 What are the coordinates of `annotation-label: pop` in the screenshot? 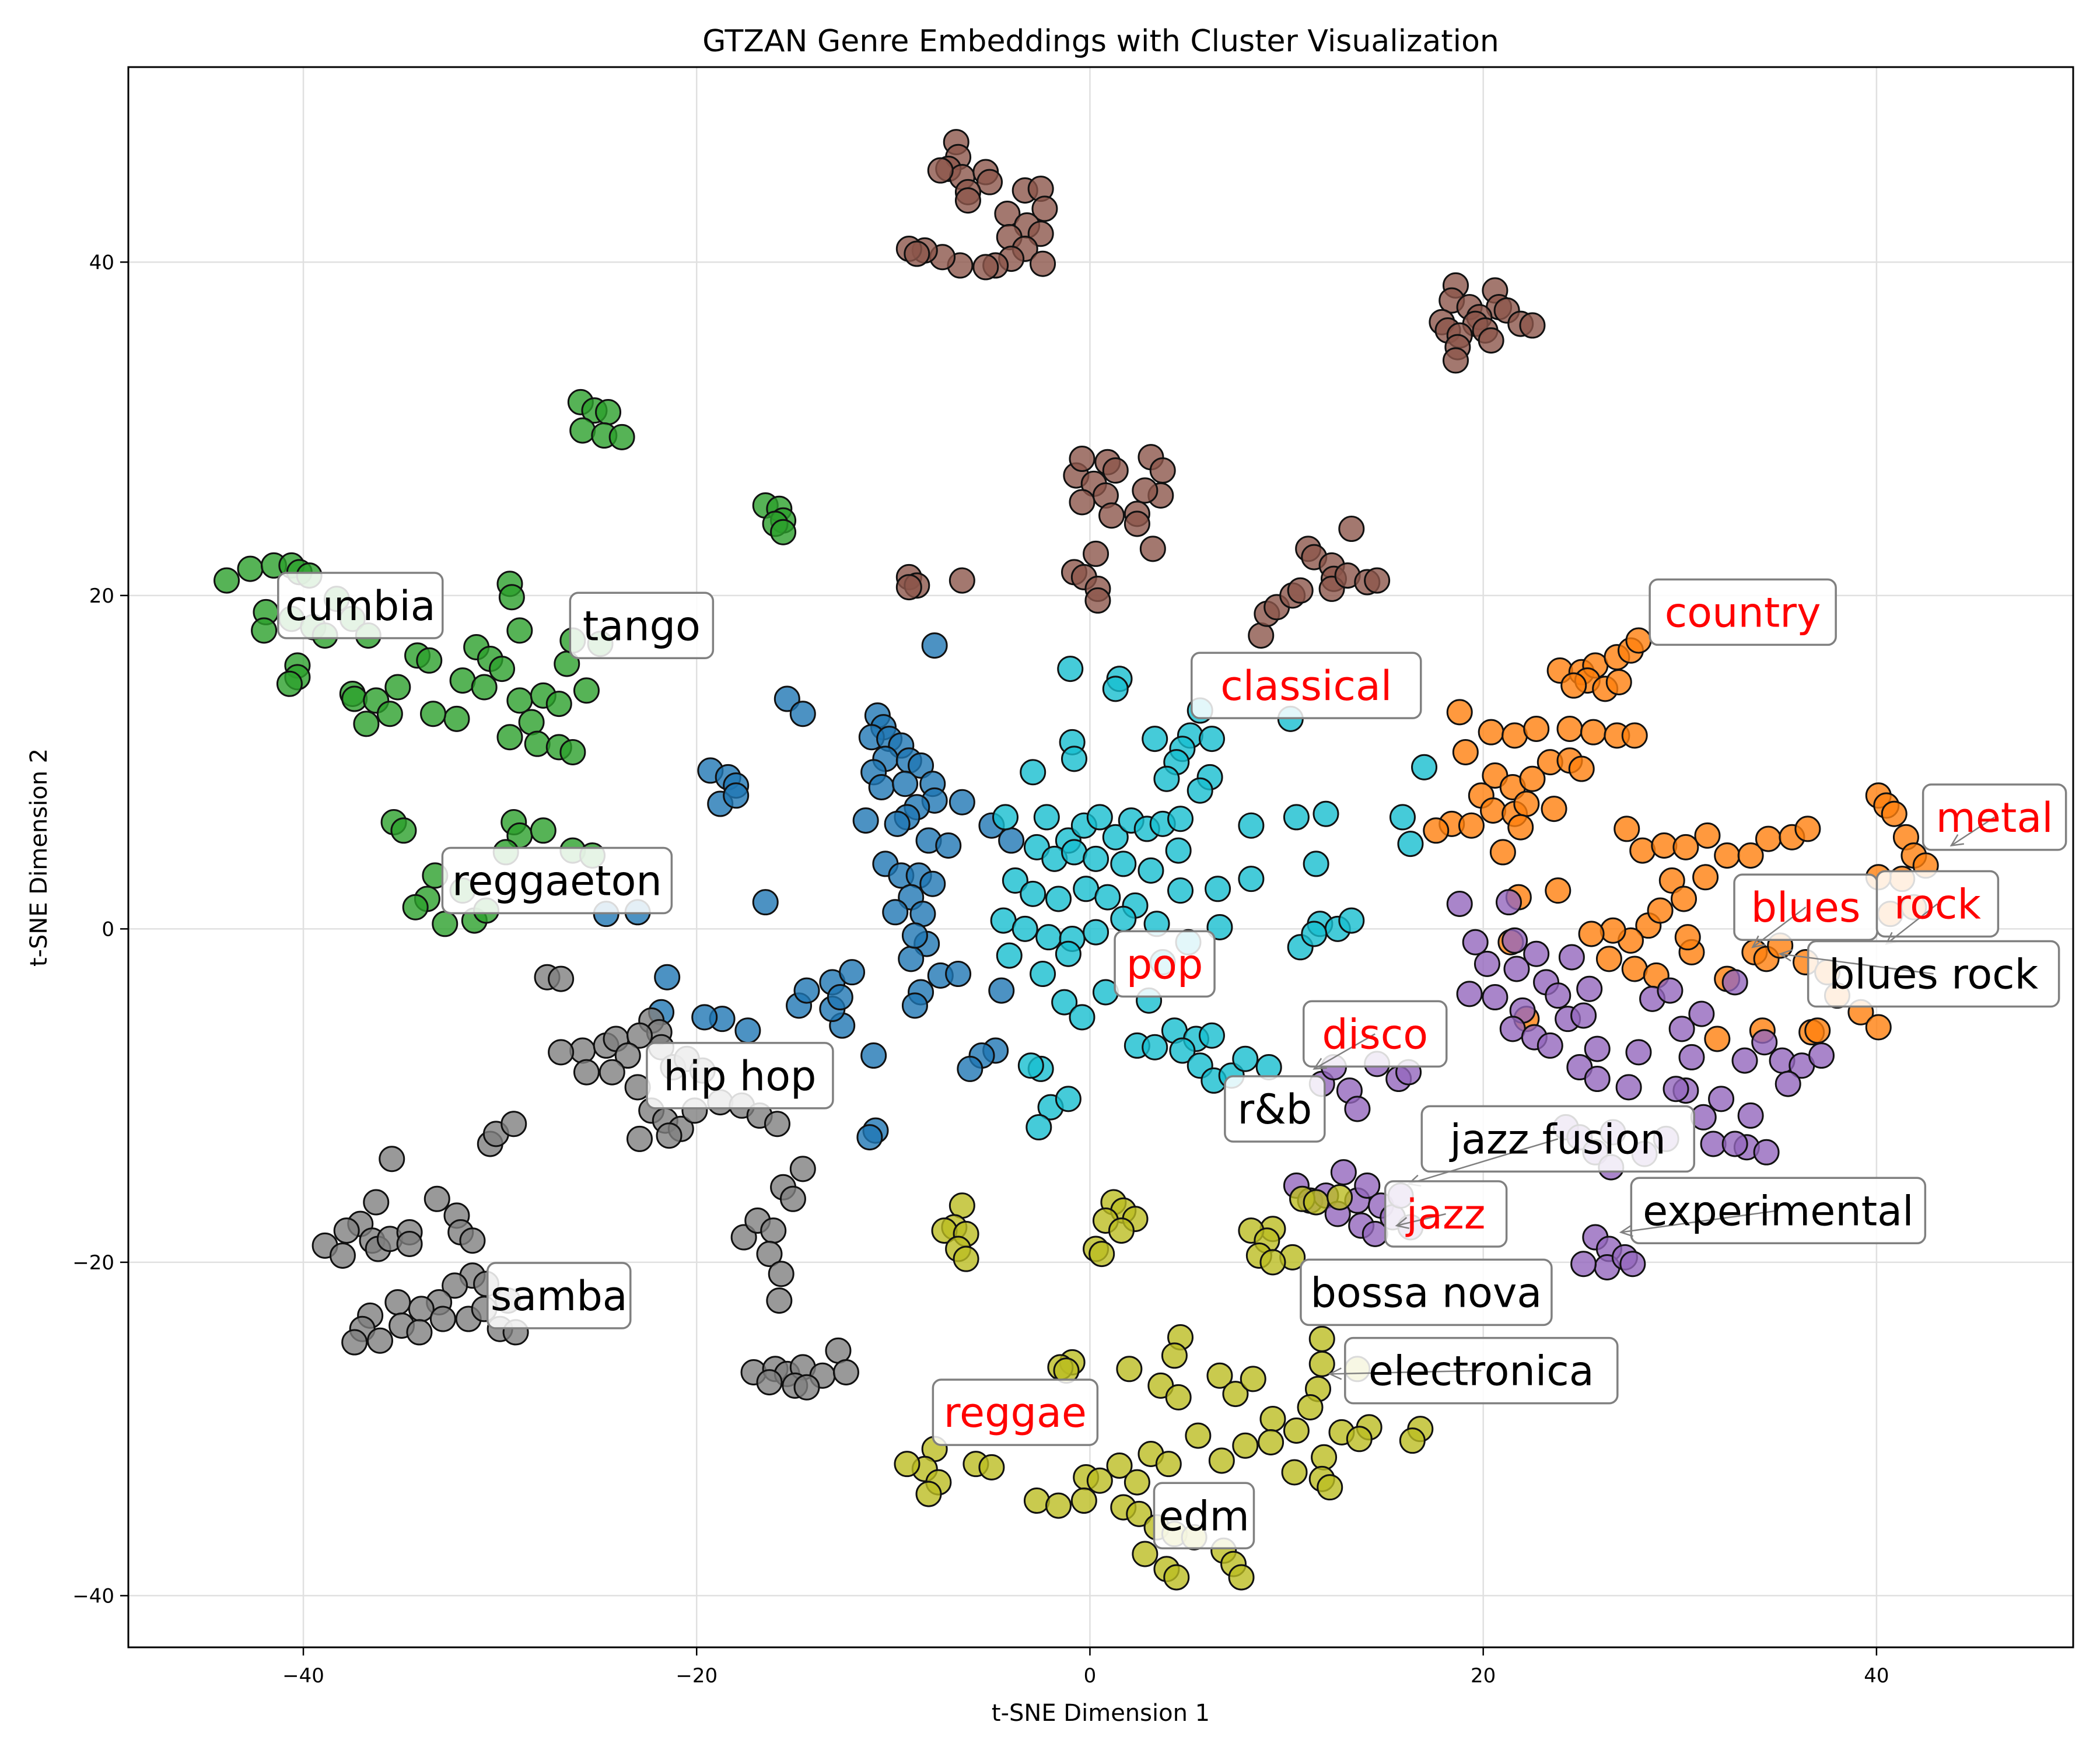 It's located at (1164, 964).